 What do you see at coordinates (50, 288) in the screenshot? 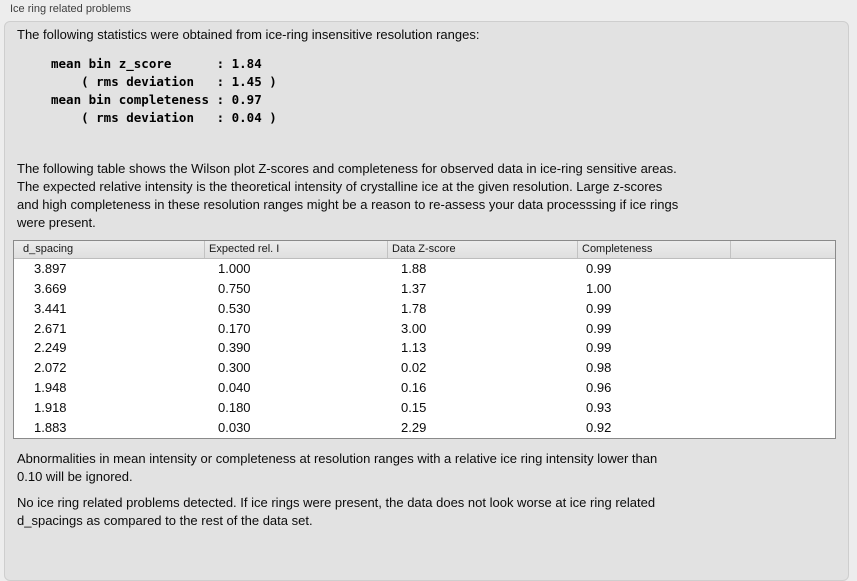
I see `table-cell: 3.669` at bounding box center [50, 288].